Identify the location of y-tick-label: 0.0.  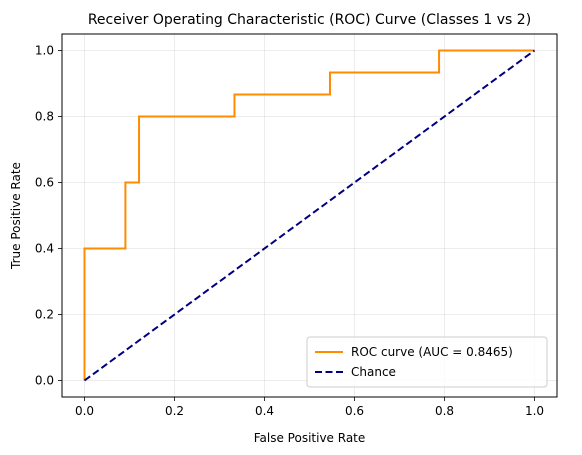
(44, 381).